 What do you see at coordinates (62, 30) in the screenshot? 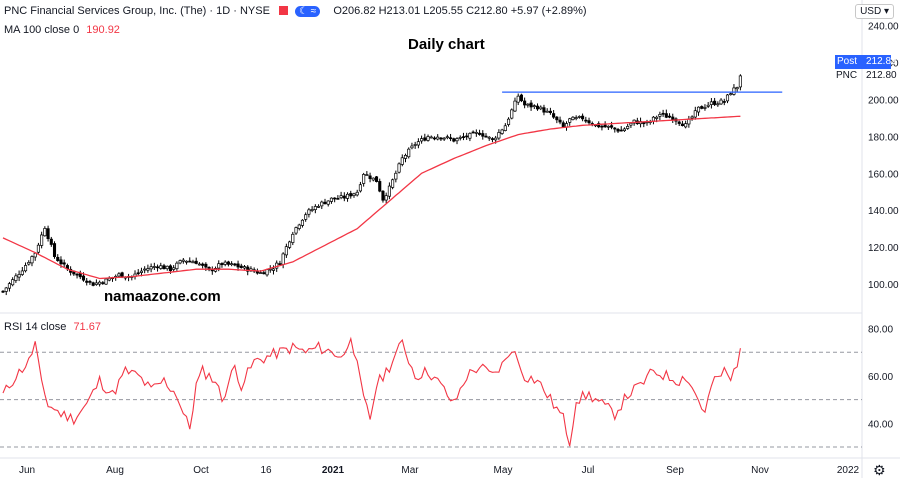
I see `ma-legend: MA 100 close 0 190.92` at bounding box center [62, 30].